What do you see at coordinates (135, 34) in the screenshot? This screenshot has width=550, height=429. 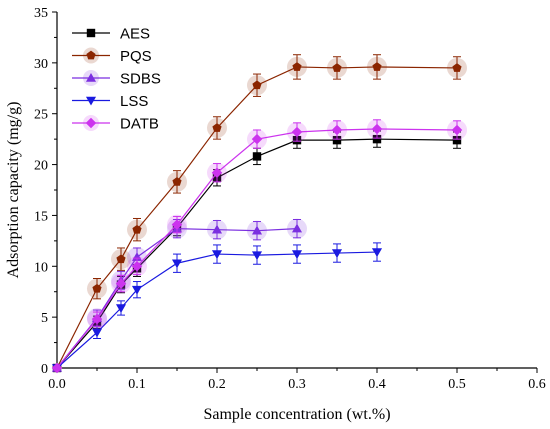 I see `legend-label-aes: AES` at bounding box center [135, 34].